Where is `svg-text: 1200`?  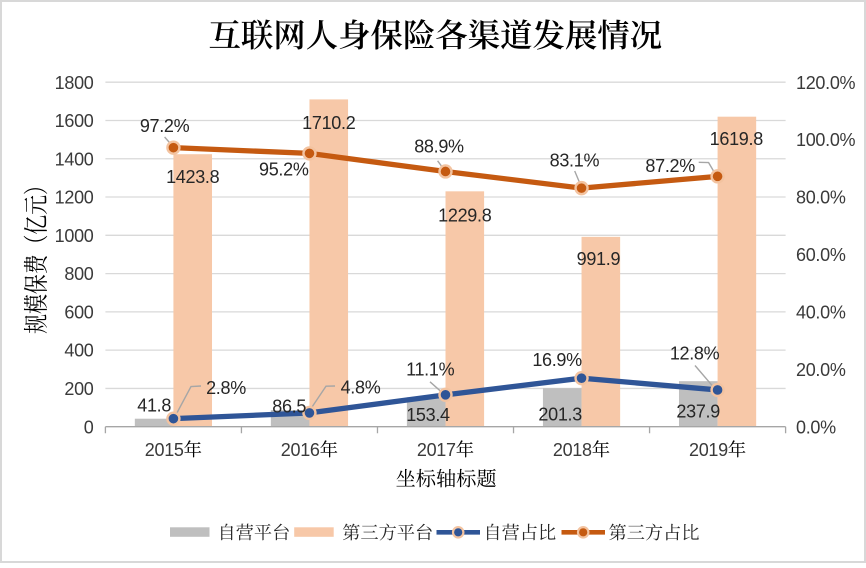 svg-text: 1200 is located at coordinates (74, 198).